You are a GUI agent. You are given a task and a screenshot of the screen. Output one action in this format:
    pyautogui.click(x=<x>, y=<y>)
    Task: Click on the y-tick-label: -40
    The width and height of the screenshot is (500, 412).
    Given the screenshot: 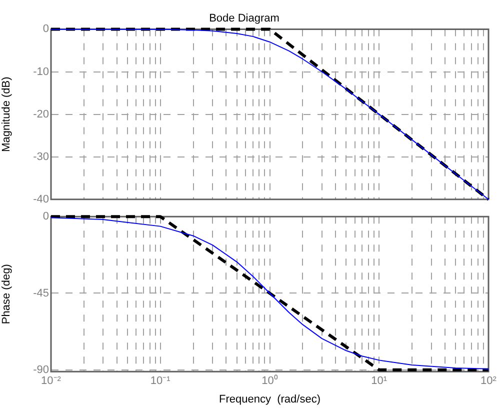 What is the action you would take?
    pyautogui.click(x=41, y=199)
    